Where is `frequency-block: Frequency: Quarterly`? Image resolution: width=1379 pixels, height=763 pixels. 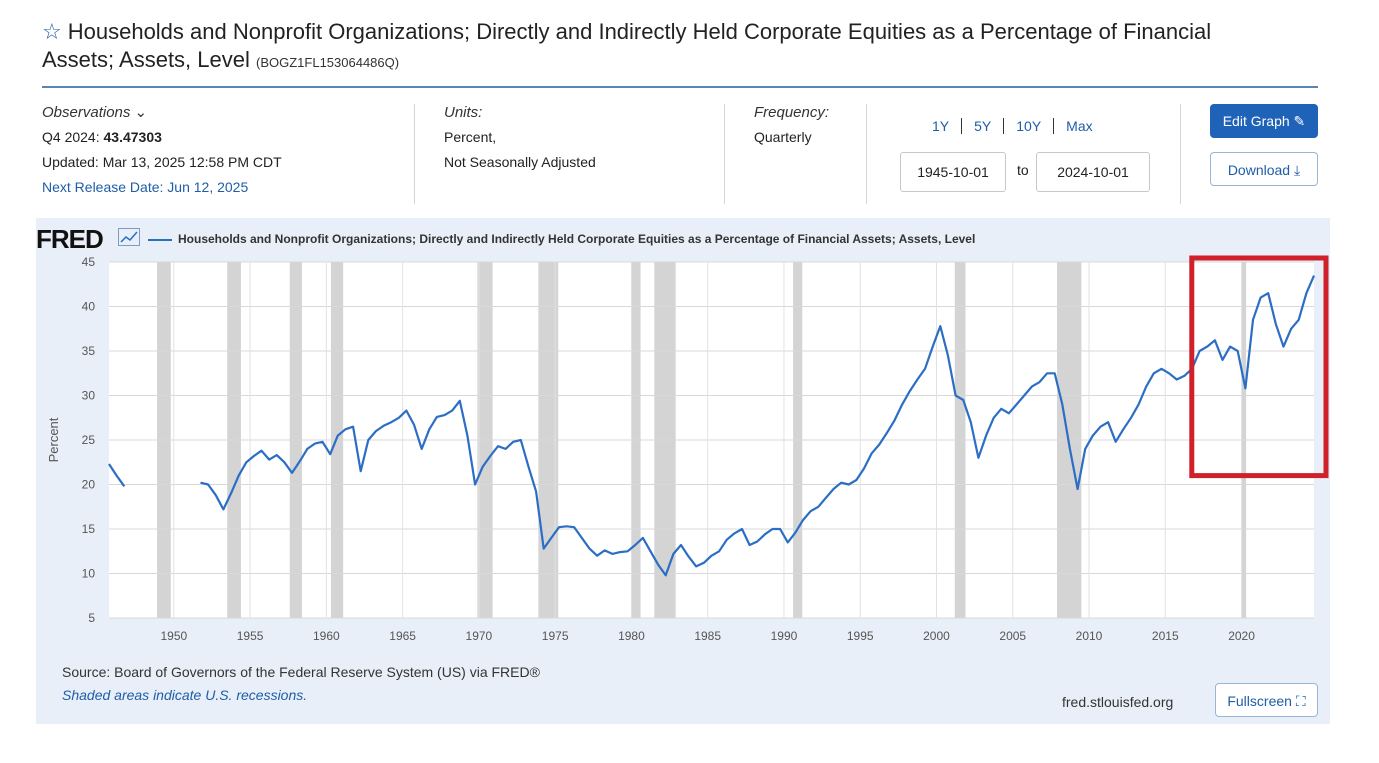 frequency-block: Frequency: Quarterly is located at coordinates (791, 125).